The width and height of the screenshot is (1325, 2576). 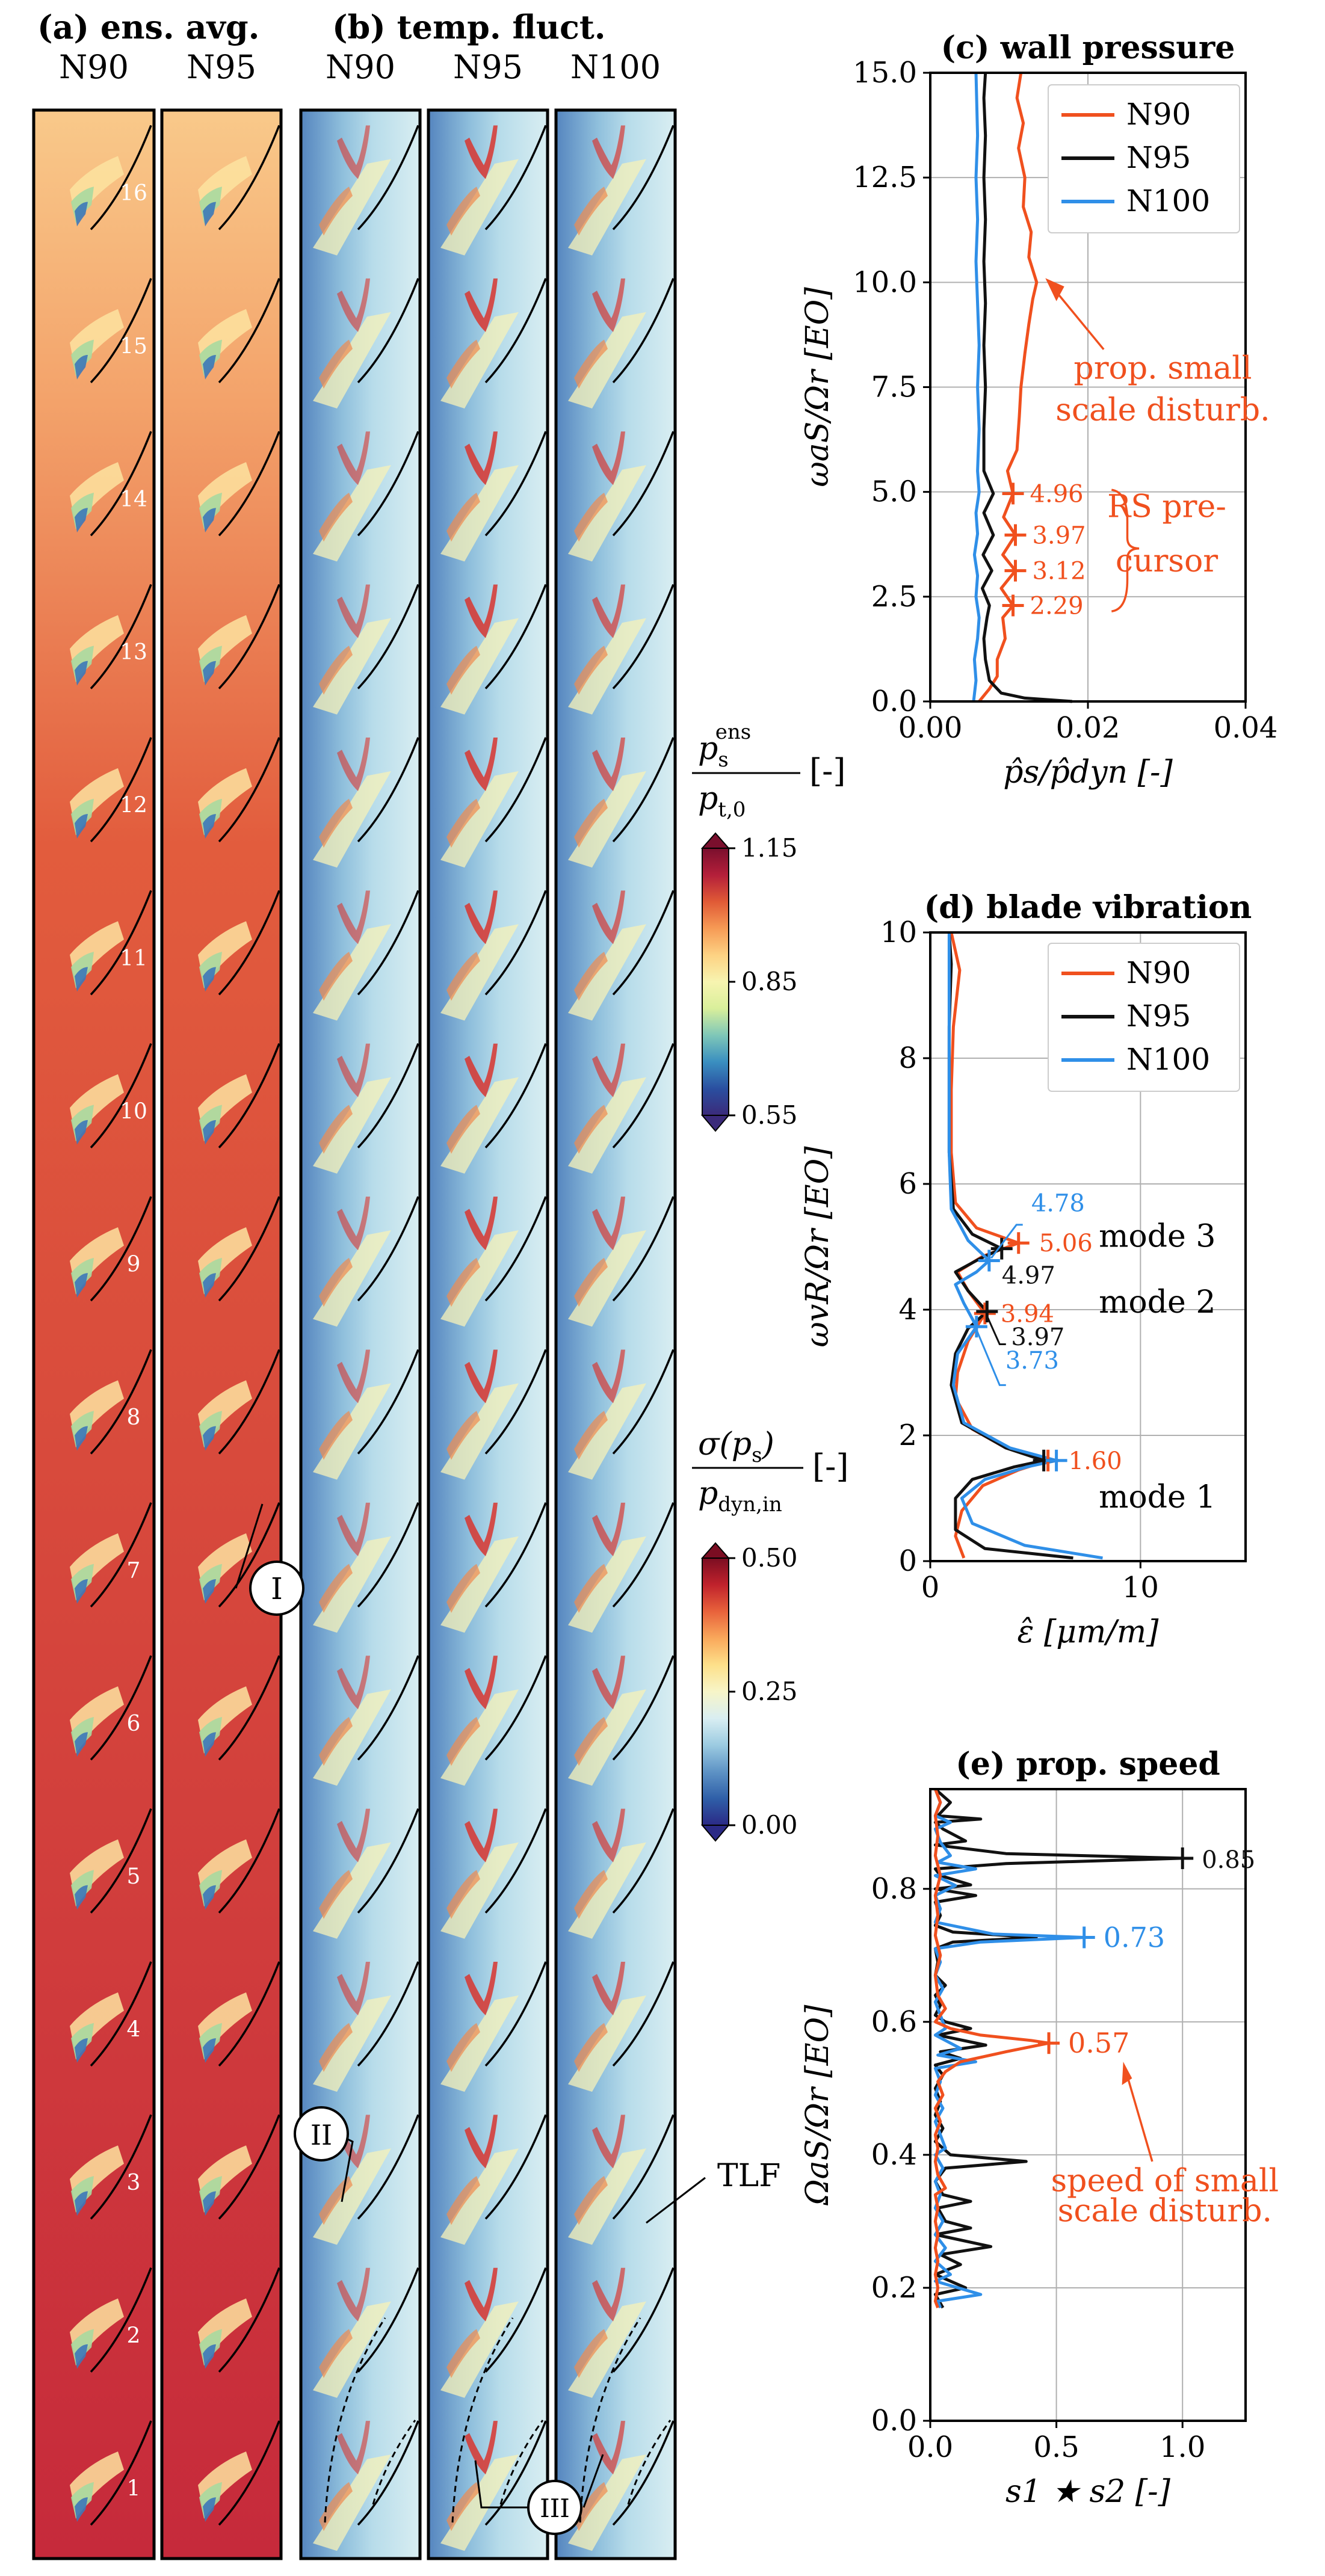 What do you see at coordinates (111, 1325) in the screenshot?
I see `strip-a-passages` at bounding box center [111, 1325].